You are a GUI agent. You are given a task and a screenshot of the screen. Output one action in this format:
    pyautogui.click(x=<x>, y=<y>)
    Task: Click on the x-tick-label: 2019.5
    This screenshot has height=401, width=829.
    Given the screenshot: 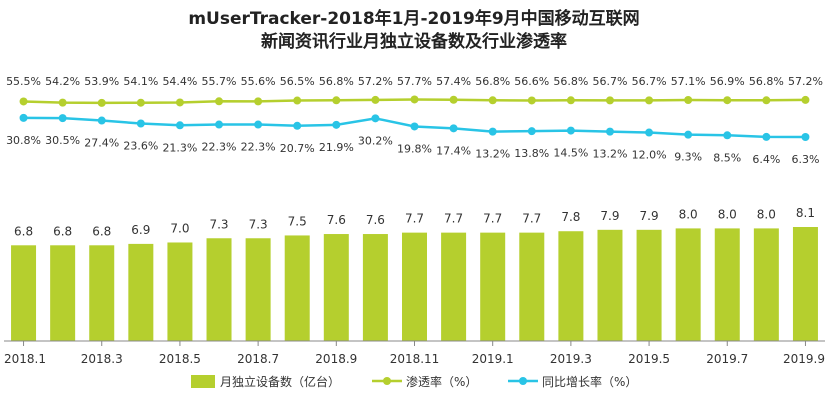 What is the action you would take?
    pyautogui.click(x=649, y=359)
    